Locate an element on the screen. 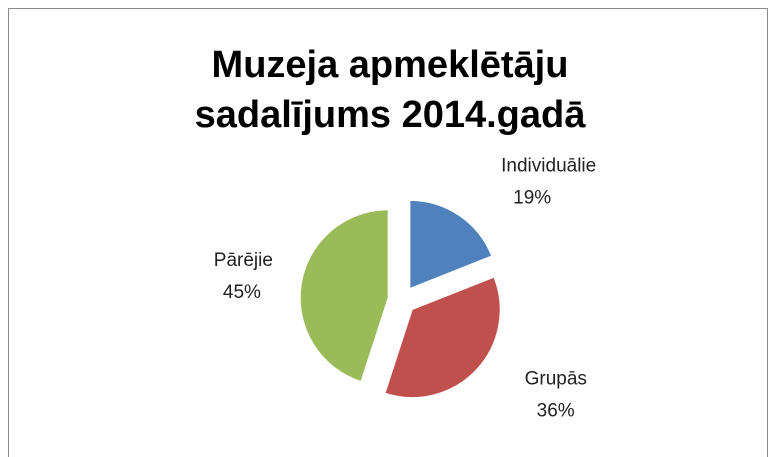 The width and height of the screenshot is (779, 457). slice-label: Individuālie is located at coordinates (548, 166).